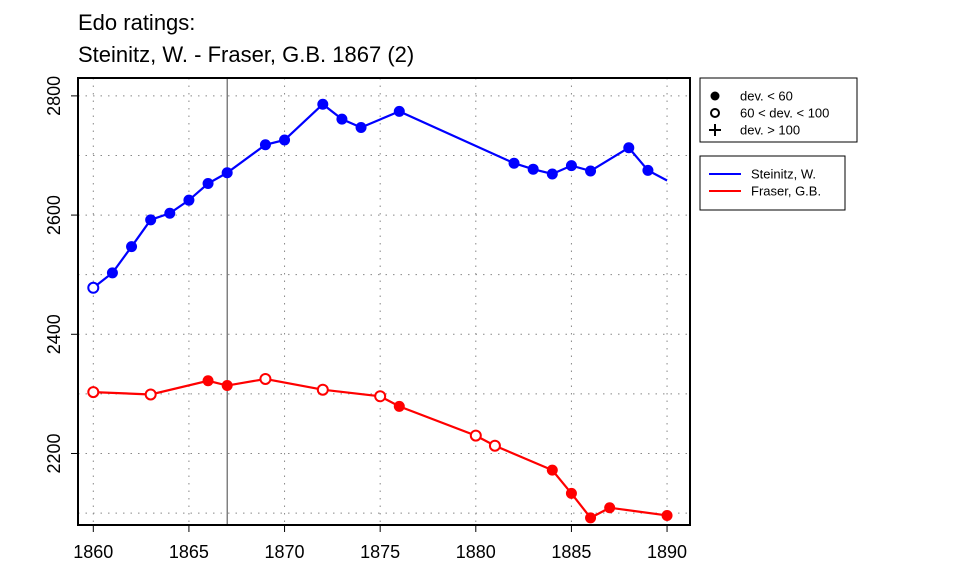 Image resolution: width=960 pixels, height=576 pixels. What do you see at coordinates (54, 334) in the screenshot?
I see `y-tick-label: 2400` at bounding box center [54, 334].